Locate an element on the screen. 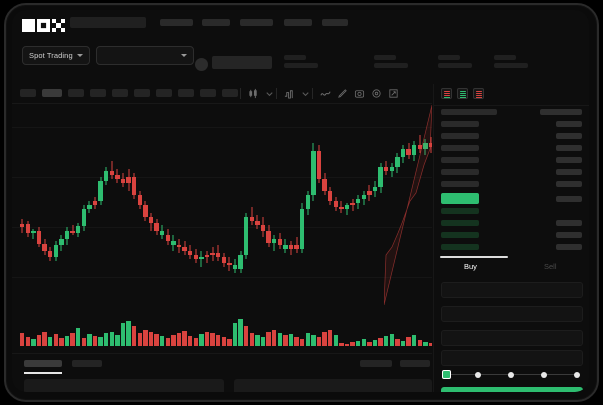 The width and height of the screenshot is (603, 405). indicators-icon is located at coordinates (289, 93).